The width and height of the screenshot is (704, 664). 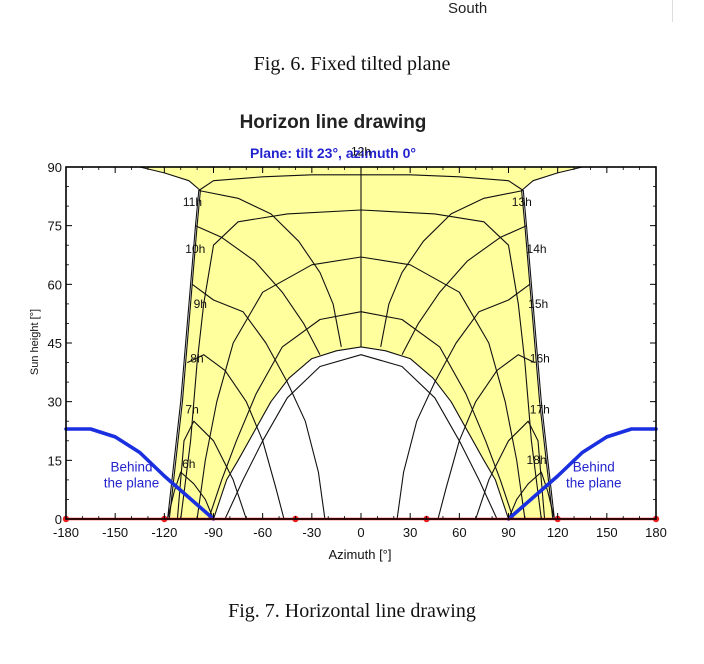 What do you see at coordinates (522, 202) in the screenshot?
I see `hour-label-13h: 13h` at bounding box center [522, 202].